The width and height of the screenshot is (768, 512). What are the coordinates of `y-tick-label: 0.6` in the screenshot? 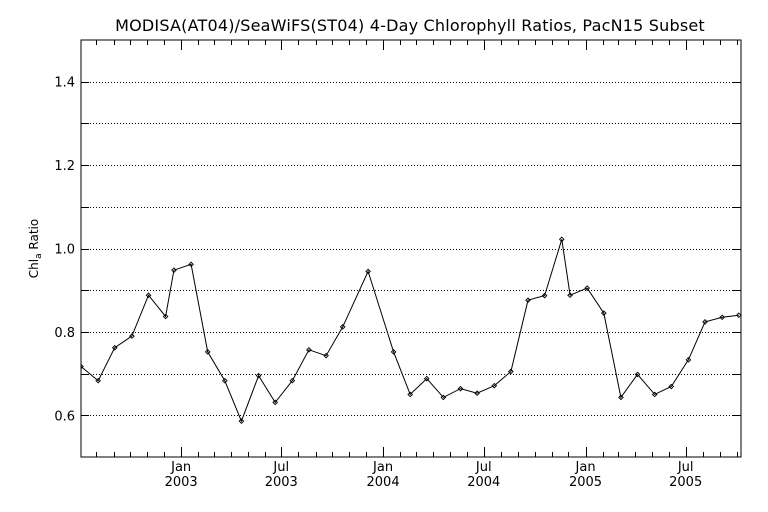 It's located at (64, 416).